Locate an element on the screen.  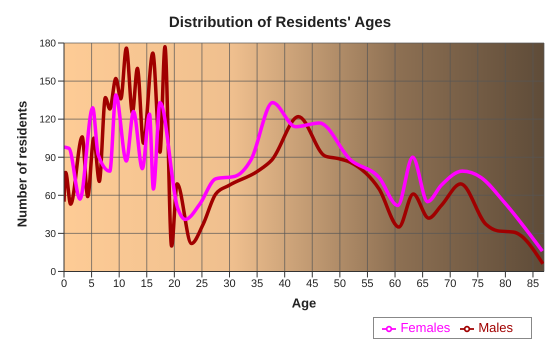
y-tick-label: 30 is located at coordinates (50, 234).